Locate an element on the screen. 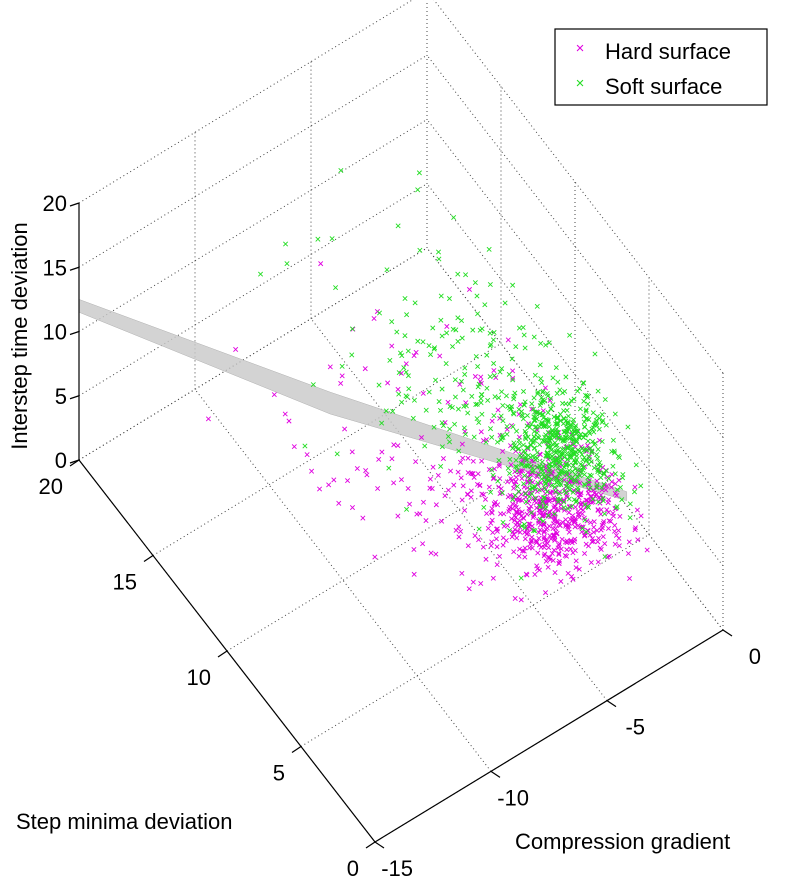 Image resolution: width=789 pixels, height=885 pixels. z-tick-label: 0 is located at coordinates (61, 460).